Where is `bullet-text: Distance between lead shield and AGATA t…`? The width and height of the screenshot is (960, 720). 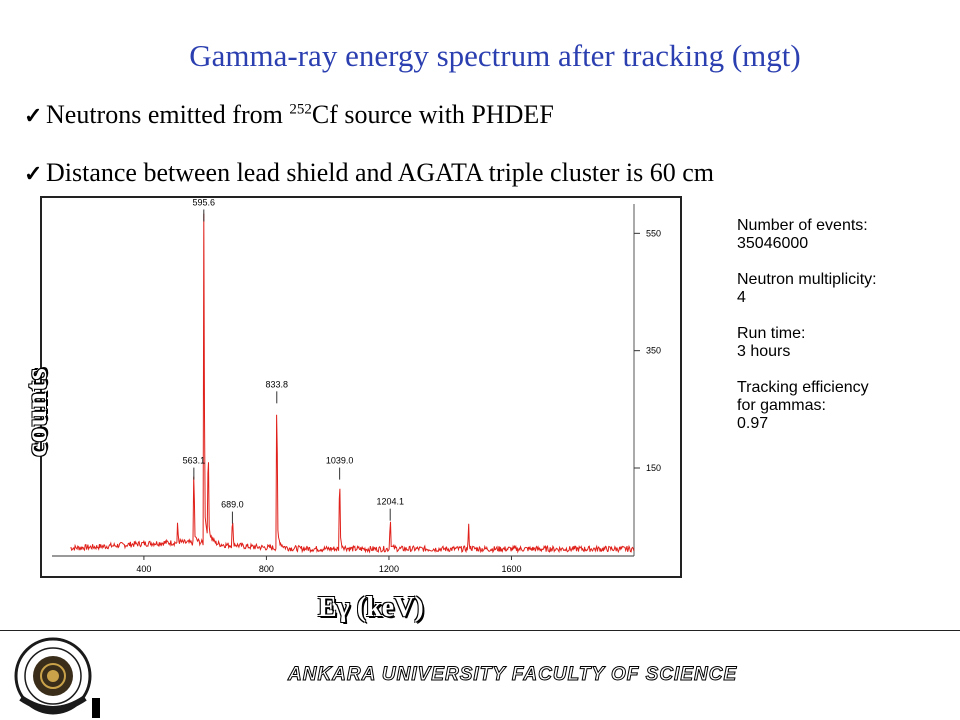 bullet-text: Distance between lead shield and AGATA t… is located at coordinates (380, 172).